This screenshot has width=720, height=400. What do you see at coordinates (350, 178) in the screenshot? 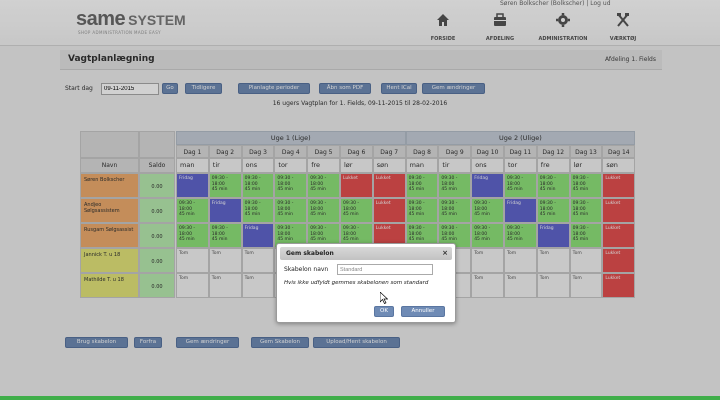
I see `shift-label: Lukket` at bounding box center [350, 178].